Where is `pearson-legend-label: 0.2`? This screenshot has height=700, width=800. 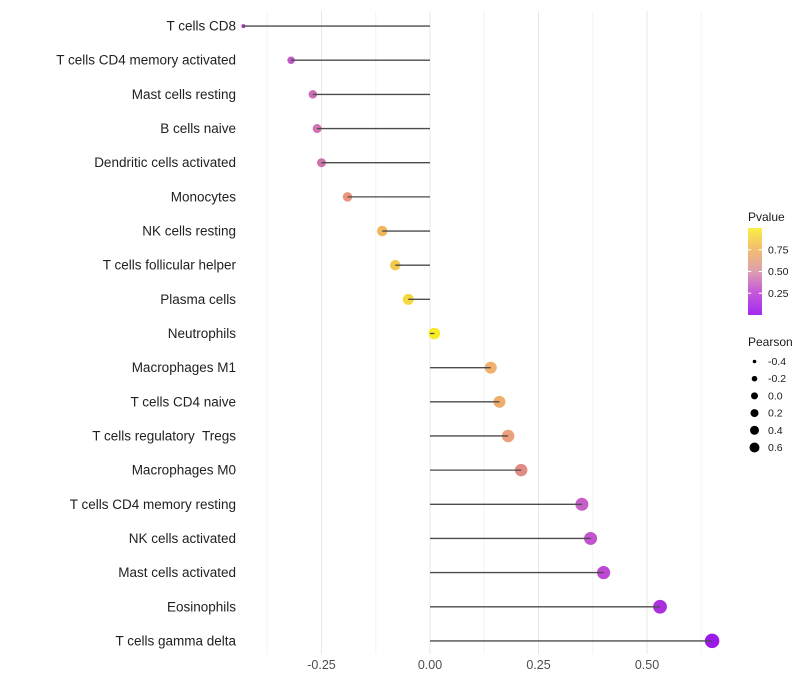
pearson-legend-label: 0.2 is located at coordinates (775, 414).